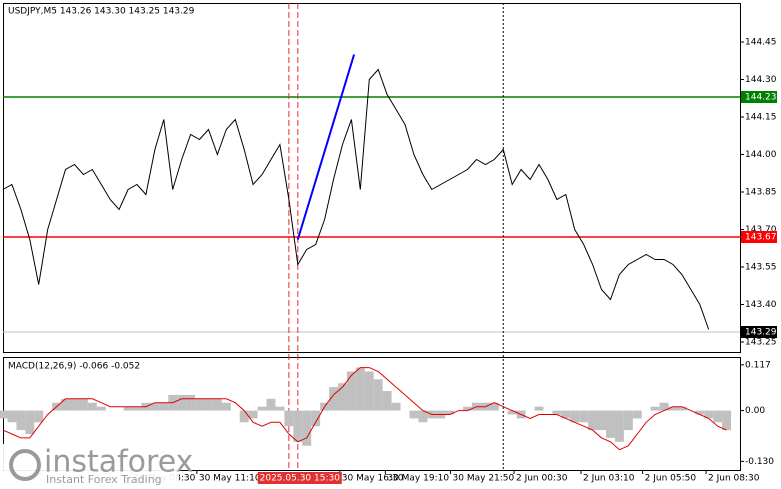 The image size is (781, 489). What do you see at coordinates (418, 479) in the screenshot?
I see `x-tick-label: 30 May 19:10` at bounding box center [418, 479].